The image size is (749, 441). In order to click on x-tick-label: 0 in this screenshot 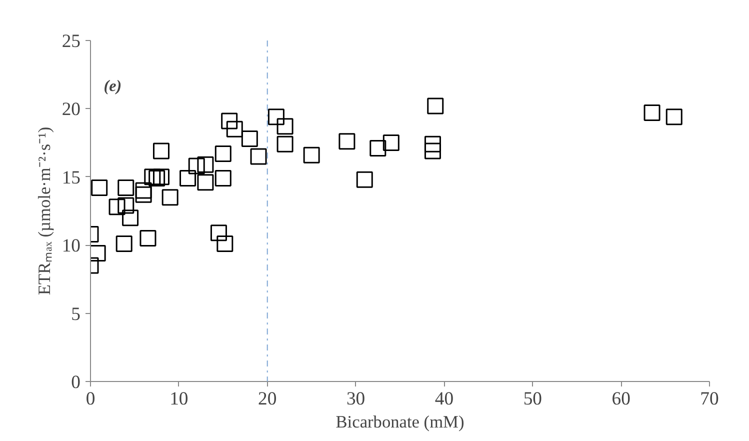, I will do `click(91, 399)`.